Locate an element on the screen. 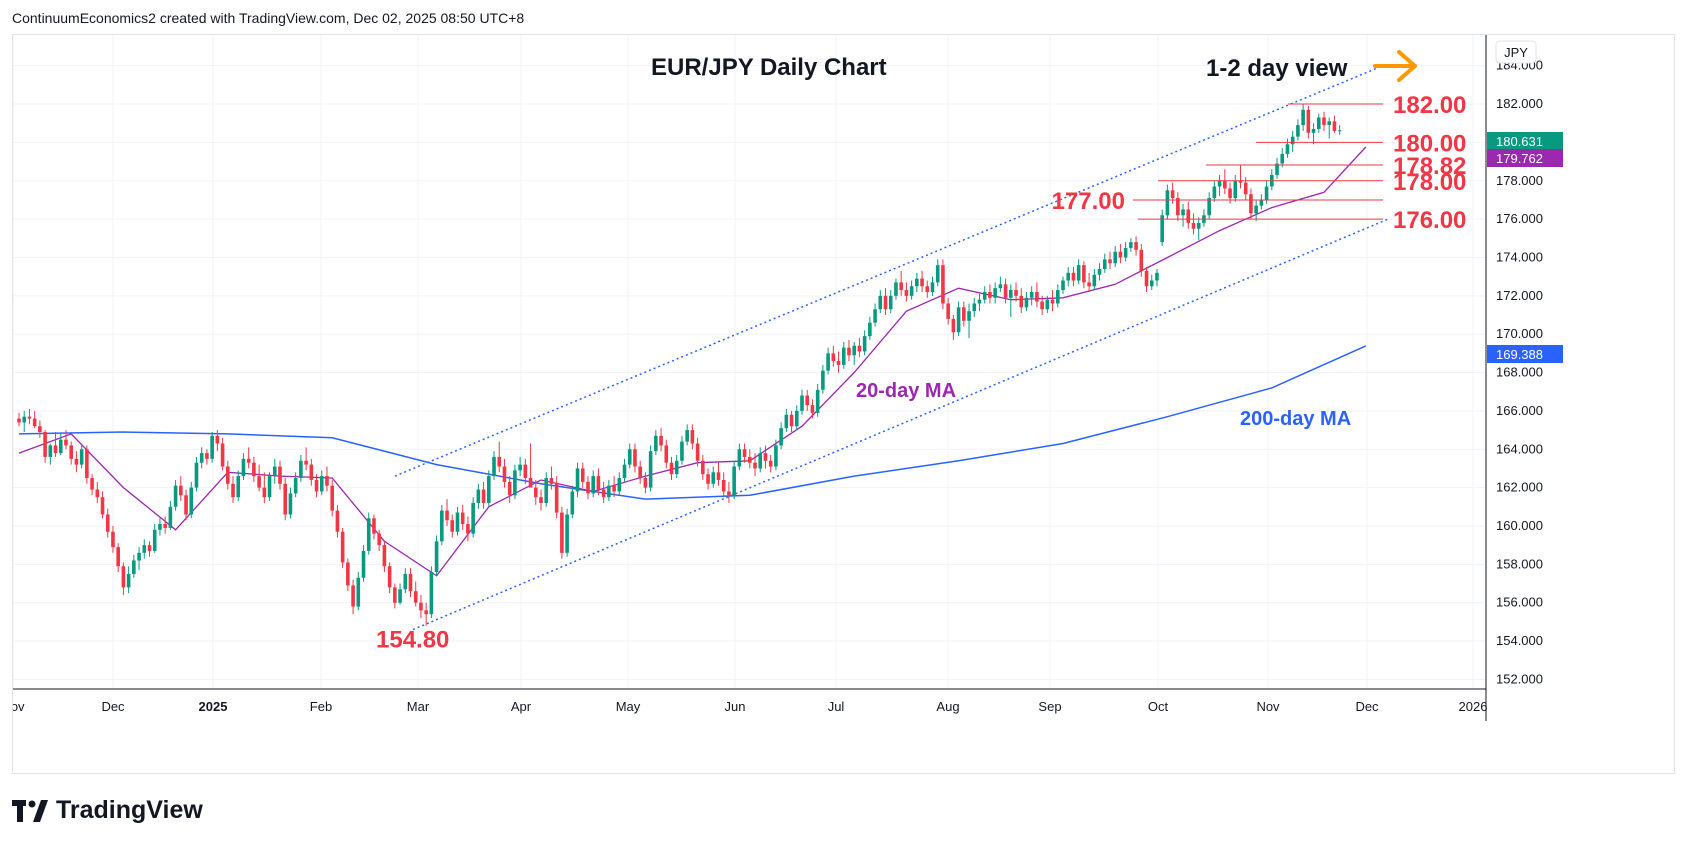  tradingview-brand-text: TradingView is located at coordinates (129, 810).